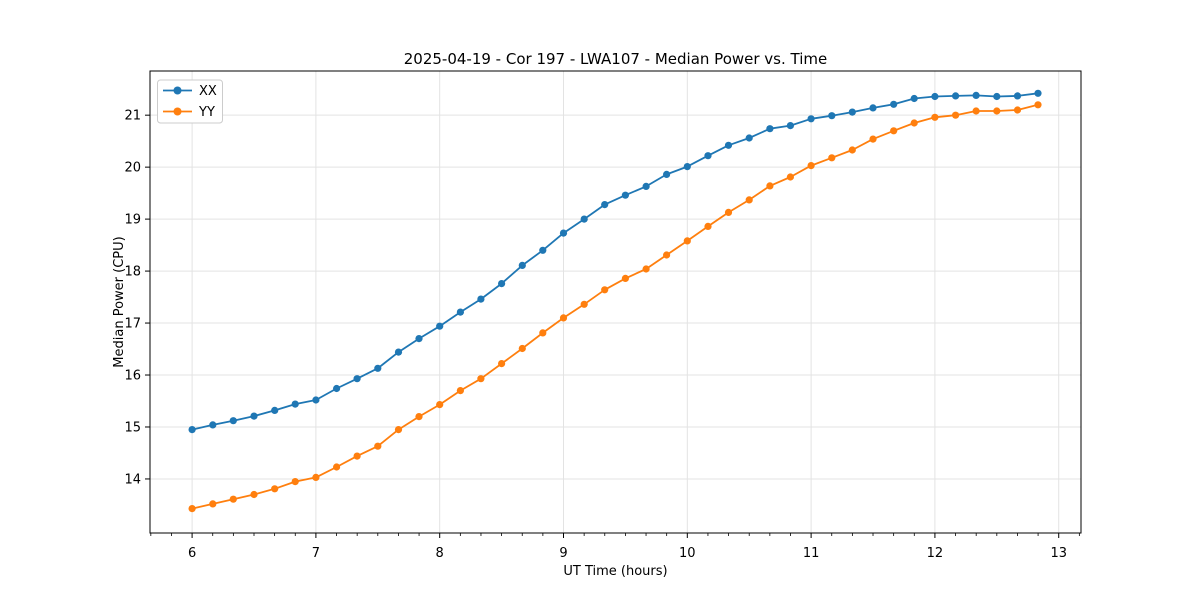 The image size is (1200, 600). I want to click on x-tick-label: 13, so click(1058, 553).